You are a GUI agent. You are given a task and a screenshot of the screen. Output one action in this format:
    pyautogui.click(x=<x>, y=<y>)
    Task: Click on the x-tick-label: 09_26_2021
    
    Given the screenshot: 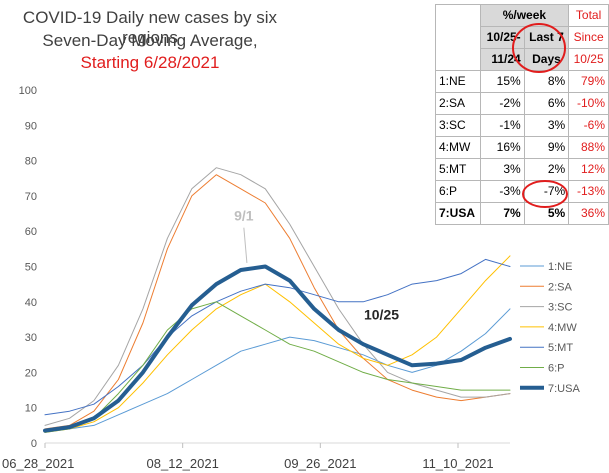 What is the action you would take?
    pyautogui.click(x=320, y=463)
    